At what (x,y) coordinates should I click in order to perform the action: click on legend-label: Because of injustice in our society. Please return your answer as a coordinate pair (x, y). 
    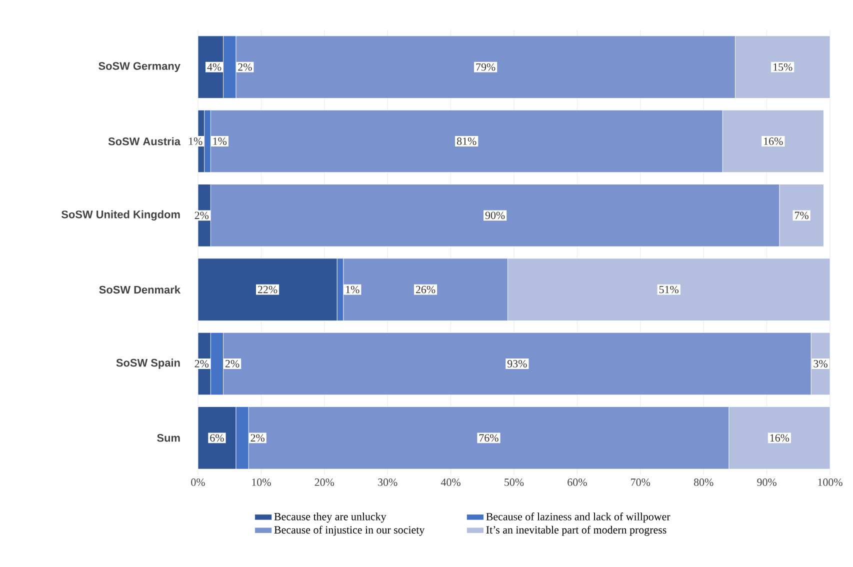
    Looking at the image, I should click on (349, 531).